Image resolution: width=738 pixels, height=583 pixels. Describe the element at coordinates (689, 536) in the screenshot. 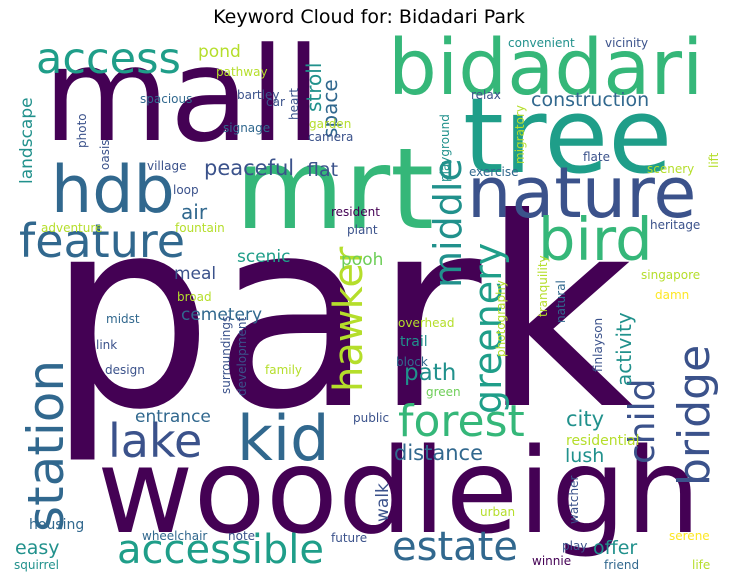

I see `word-serene: serene` at that location.